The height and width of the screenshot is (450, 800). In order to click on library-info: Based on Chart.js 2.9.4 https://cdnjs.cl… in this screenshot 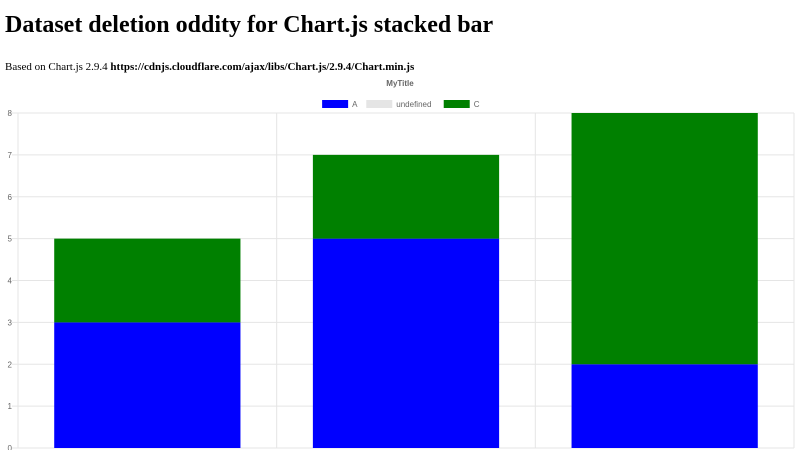, I will do `click(209, 67)`.